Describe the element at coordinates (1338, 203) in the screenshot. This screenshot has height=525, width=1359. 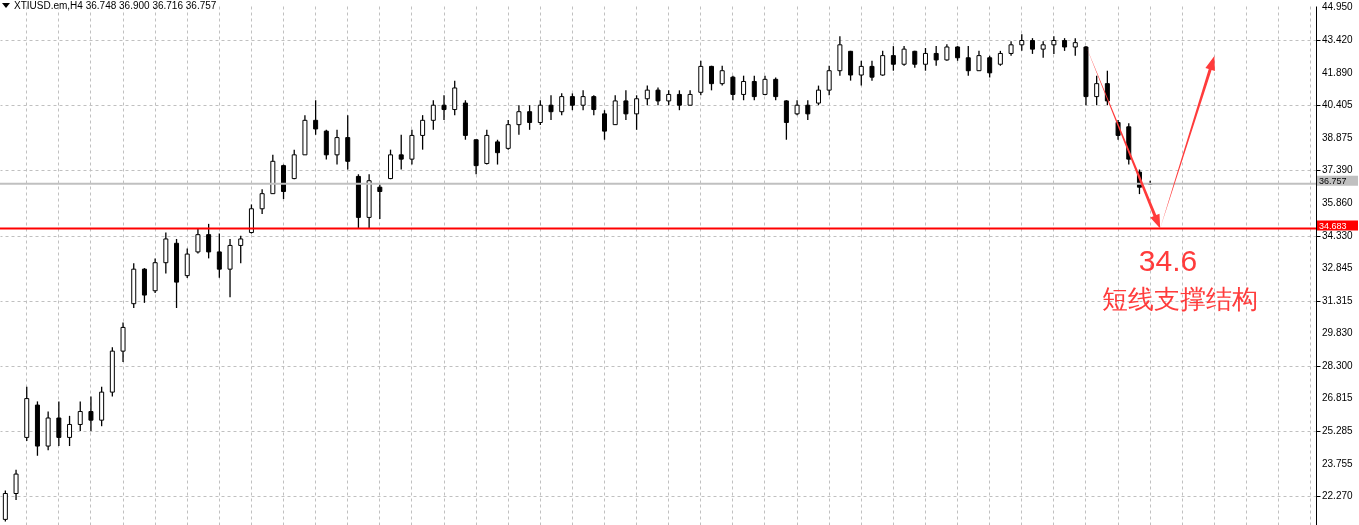
I see `y-tick-label: 35.860` at that location.